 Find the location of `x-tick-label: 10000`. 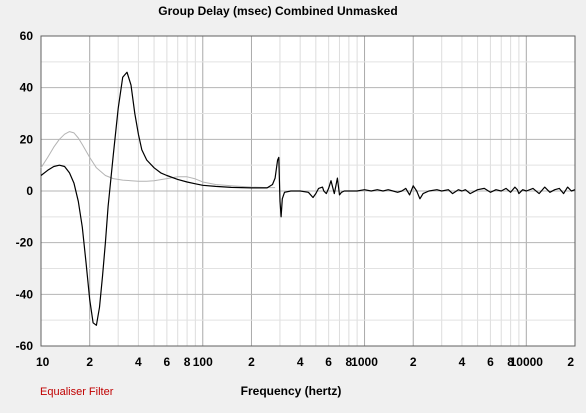

x-tick-label: 10000 is located at coordinates (527, 362).